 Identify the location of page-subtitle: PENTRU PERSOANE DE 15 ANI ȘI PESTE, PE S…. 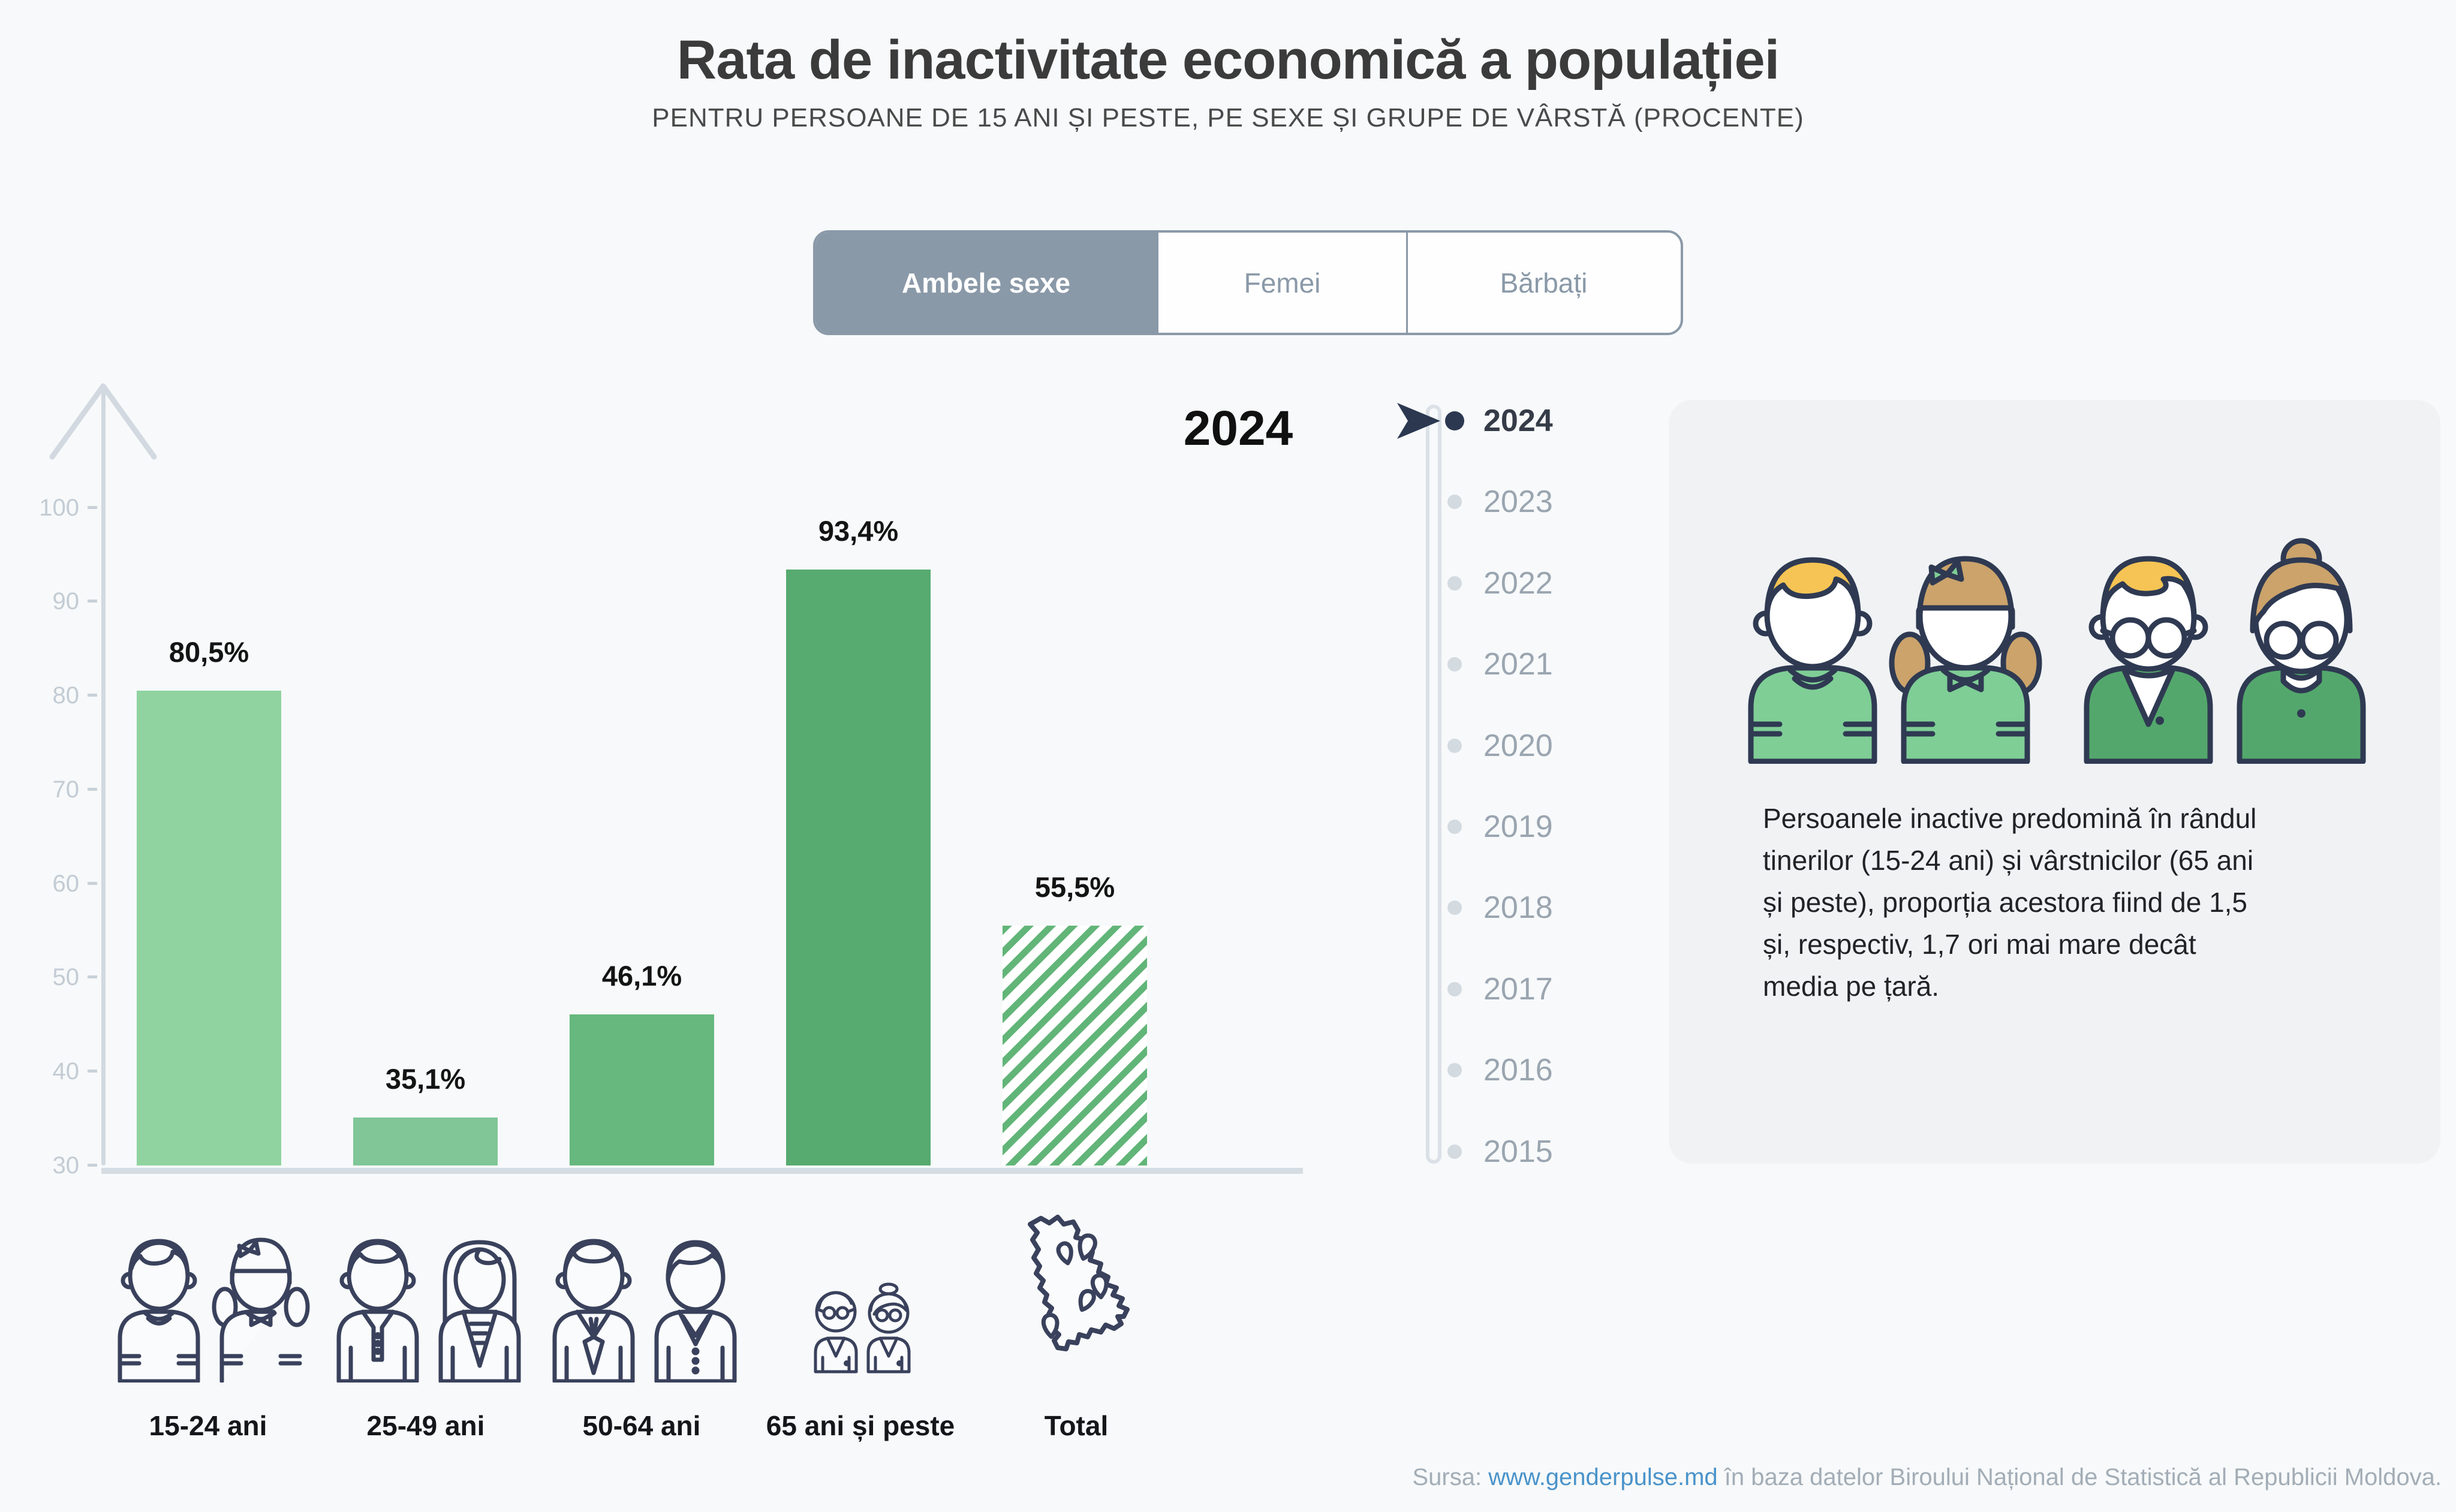
(1228, 117).